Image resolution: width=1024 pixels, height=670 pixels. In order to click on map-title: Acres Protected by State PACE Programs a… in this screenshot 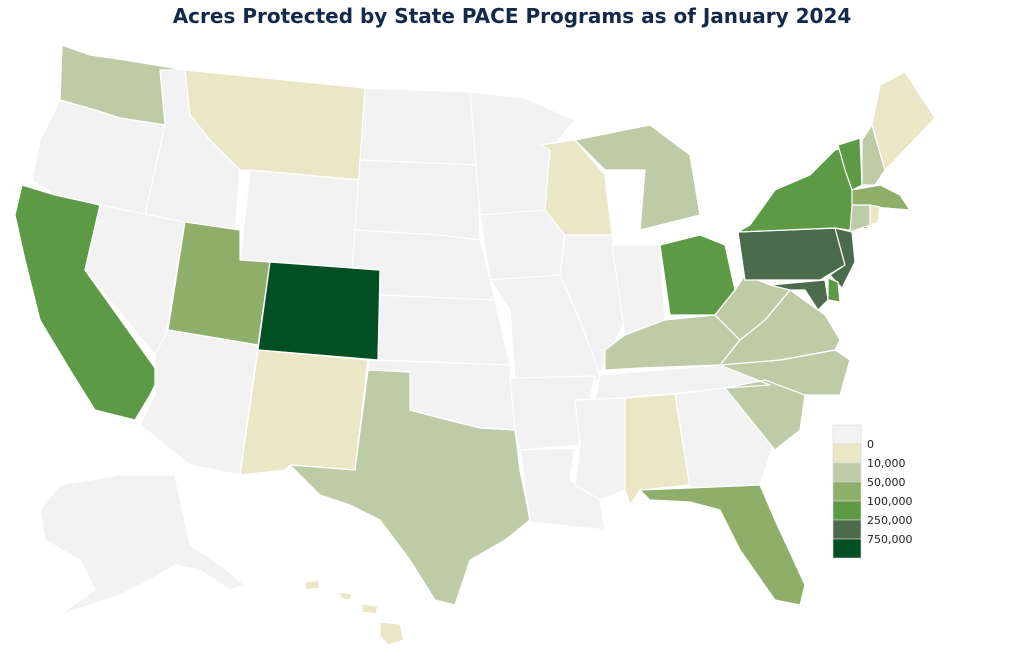, I will do `click(512, 16)`.